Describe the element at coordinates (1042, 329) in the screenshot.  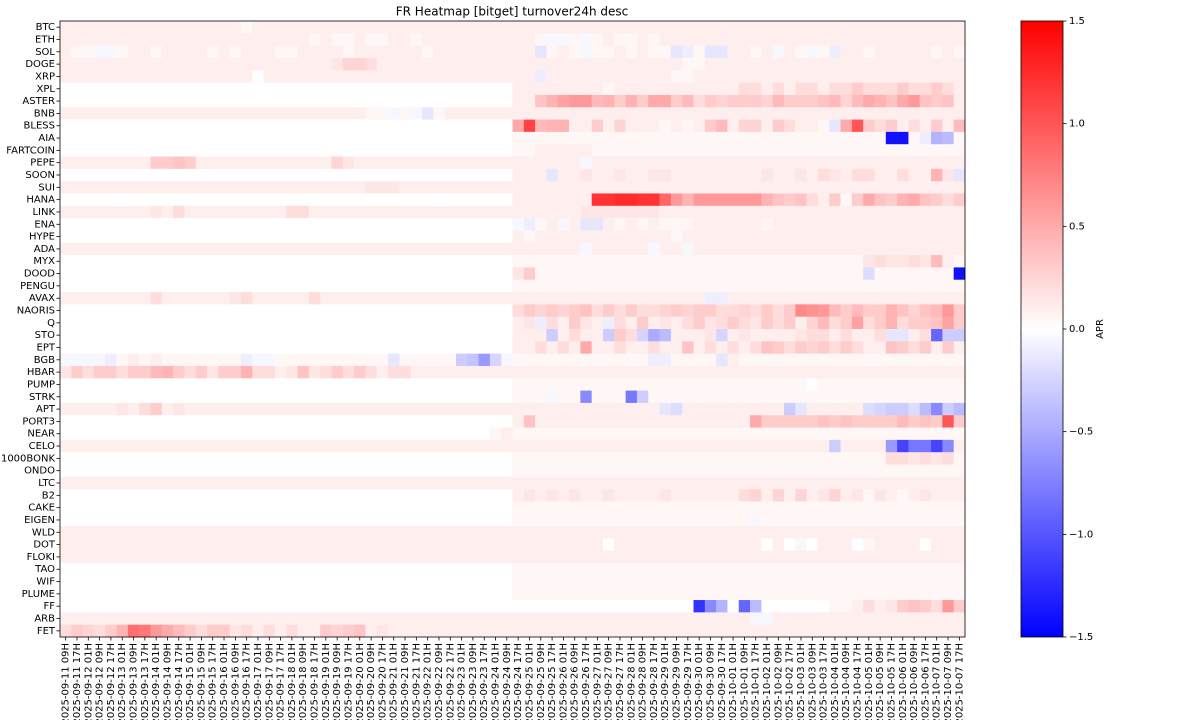
I see `colorbar` at that location.